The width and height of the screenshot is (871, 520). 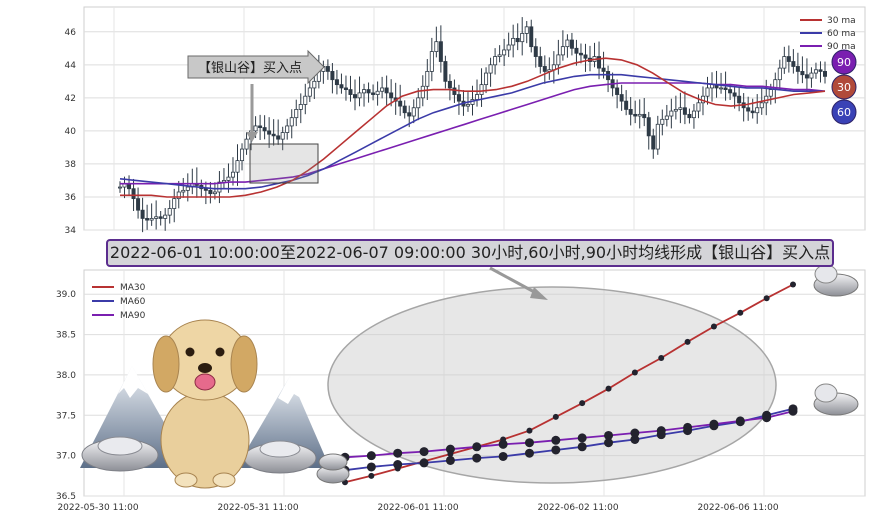 I want to click on bottom-y-tick-label: 38.0, so click(x=66, y=376).